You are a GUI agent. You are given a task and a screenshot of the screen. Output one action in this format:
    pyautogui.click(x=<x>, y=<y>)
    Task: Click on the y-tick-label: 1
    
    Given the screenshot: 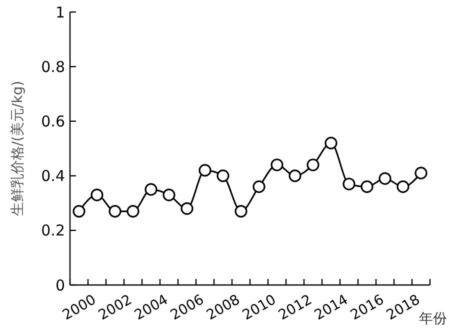 What is the action you would take?
    pyautogui.click(x=60, y=12)
    